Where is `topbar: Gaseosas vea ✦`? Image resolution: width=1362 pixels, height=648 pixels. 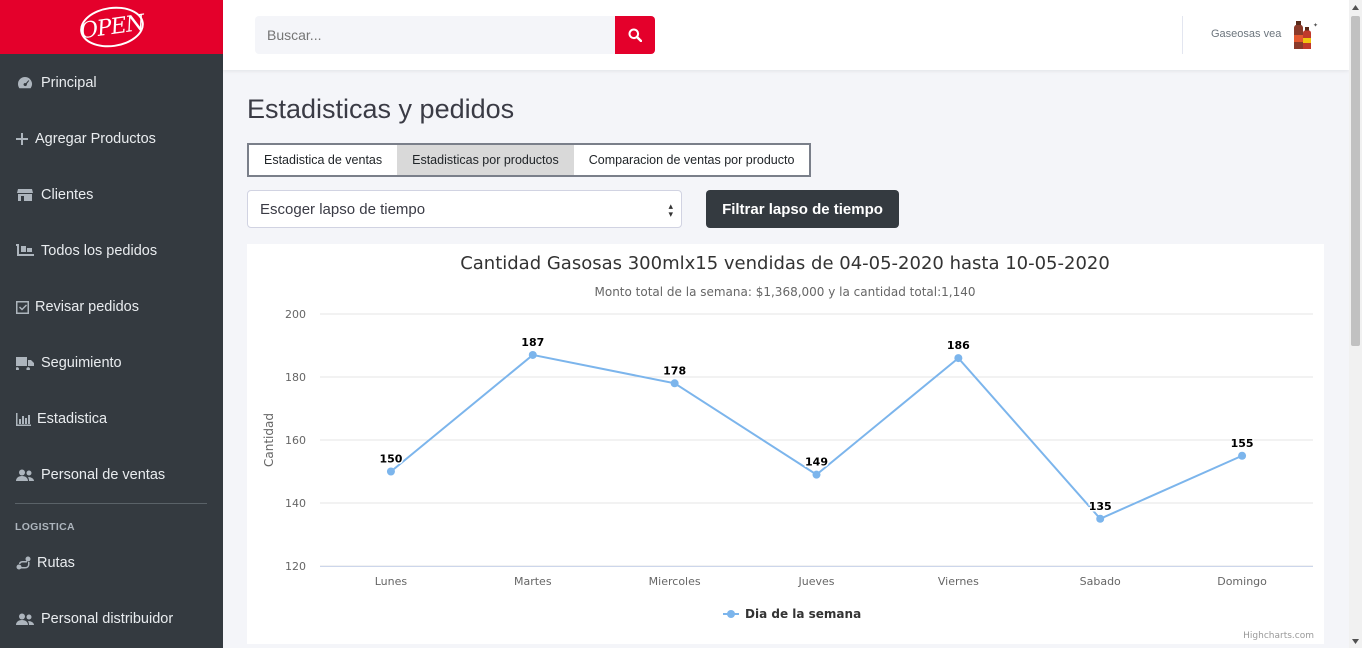 topbar: Gaseosas vea ✦ is located at coordinates (786, 35).